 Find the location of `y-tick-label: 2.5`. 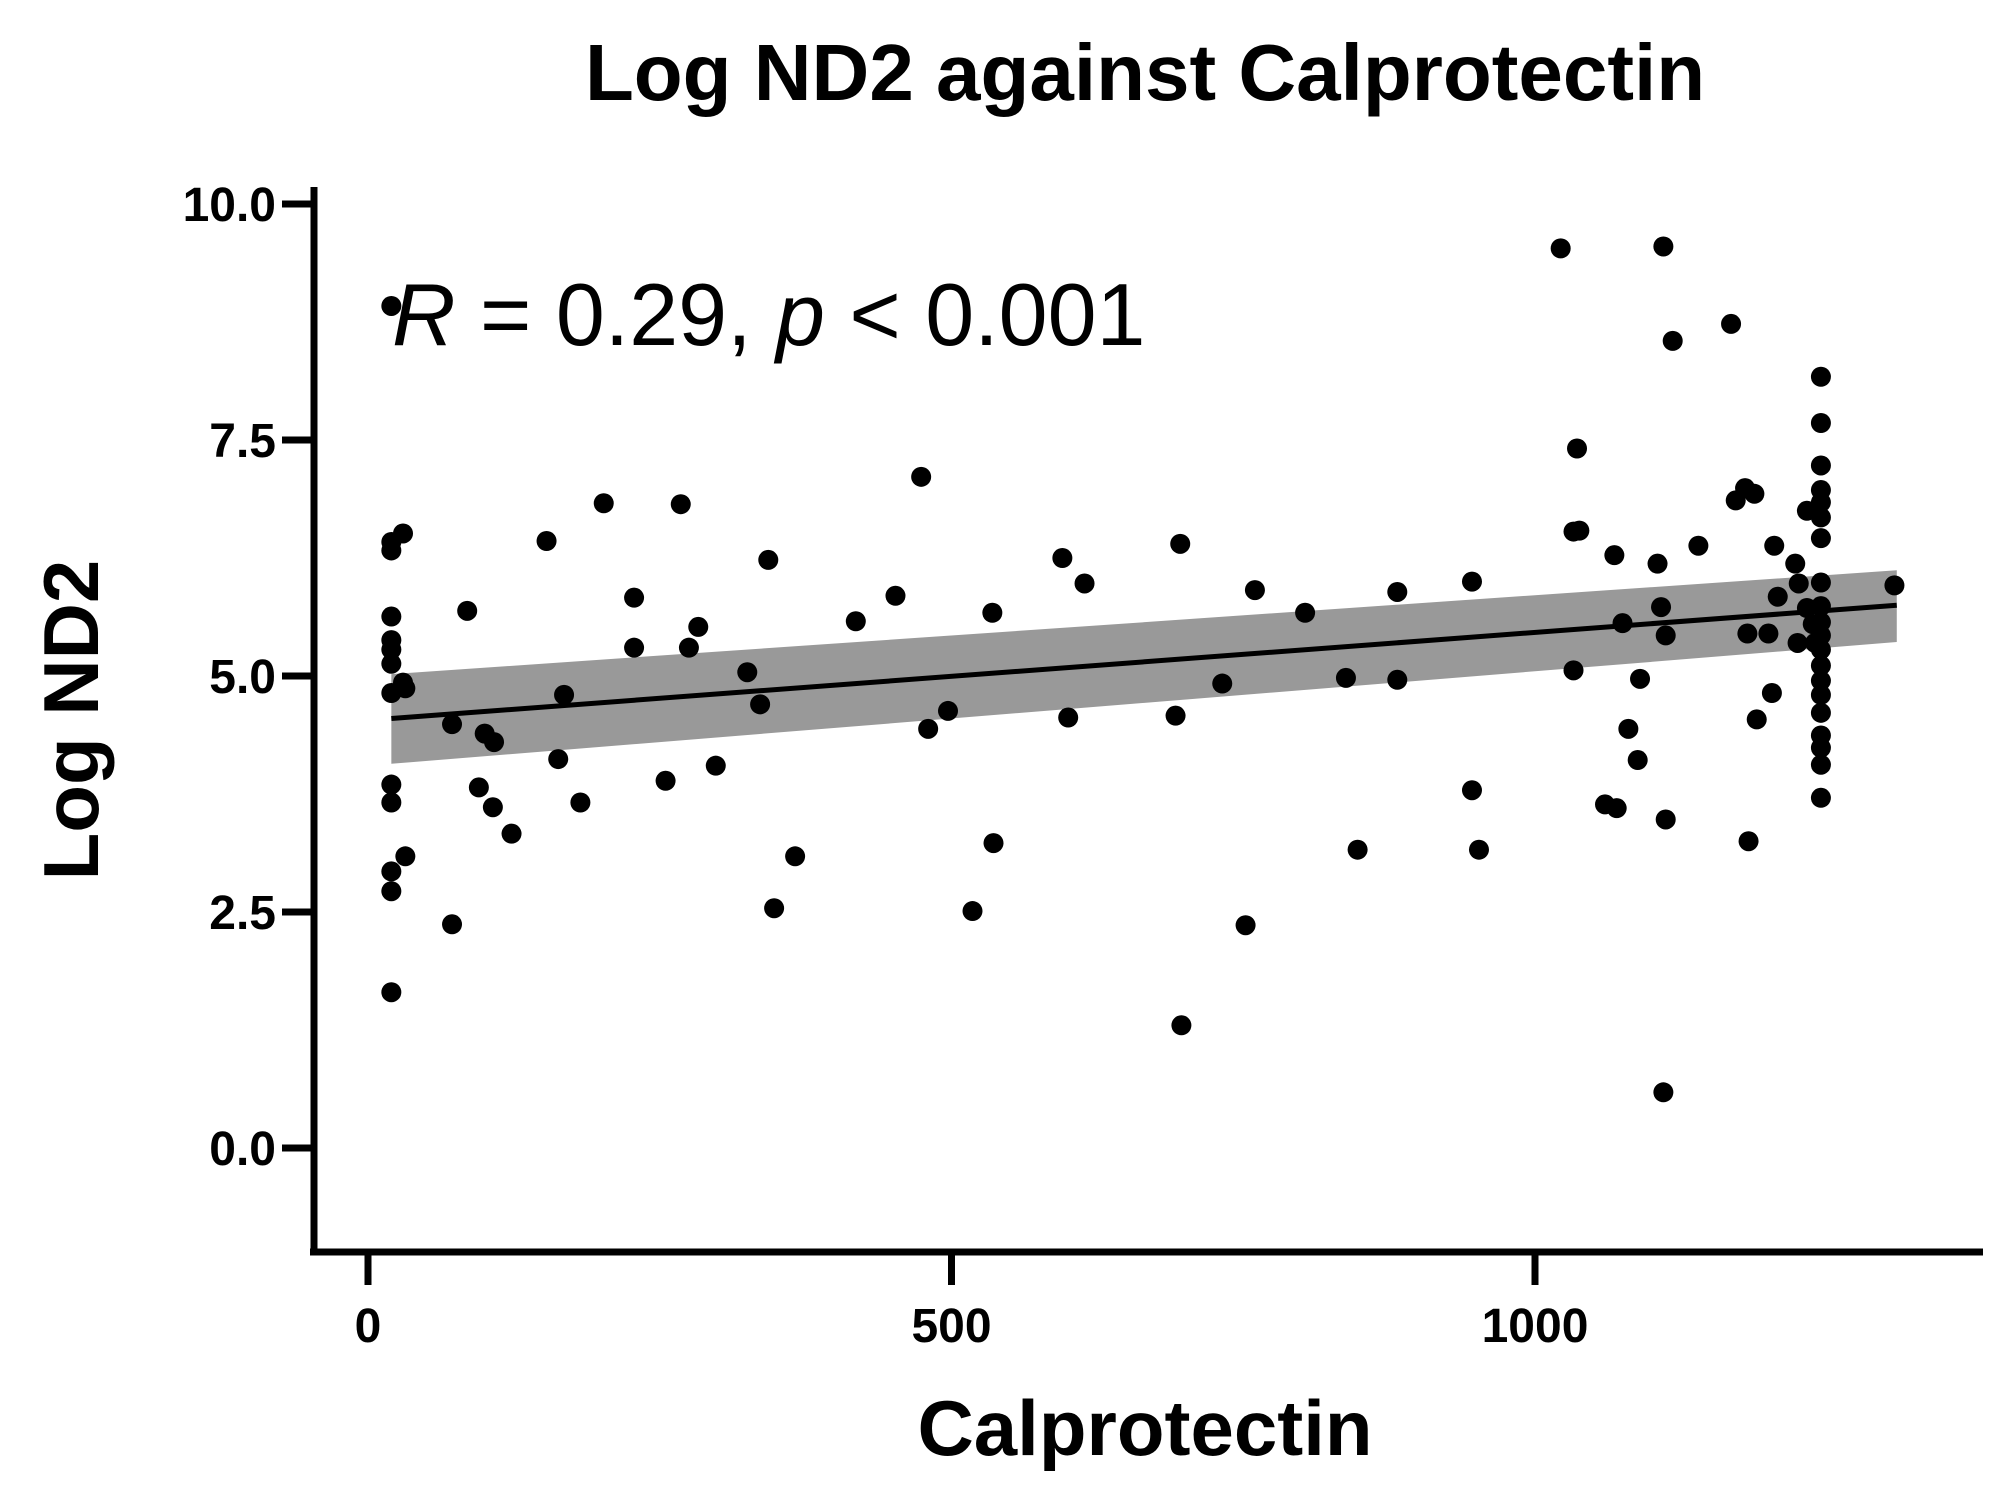

y-tick-label: 2.5 is located at coordinates (242, 913).